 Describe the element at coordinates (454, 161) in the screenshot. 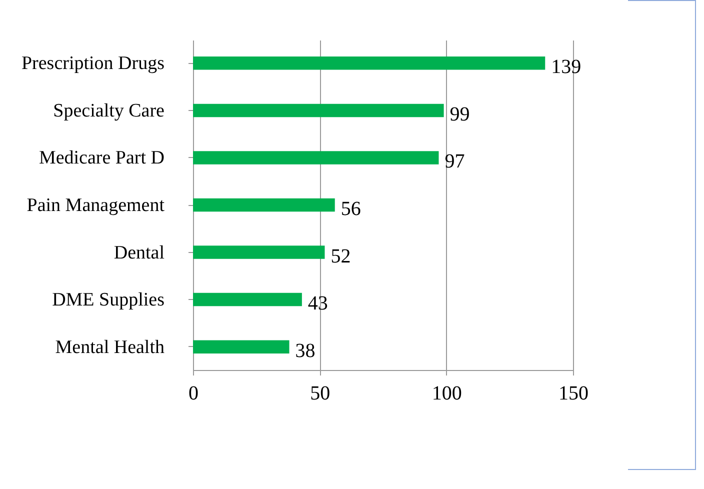

I see `data-label: 97` at that location.